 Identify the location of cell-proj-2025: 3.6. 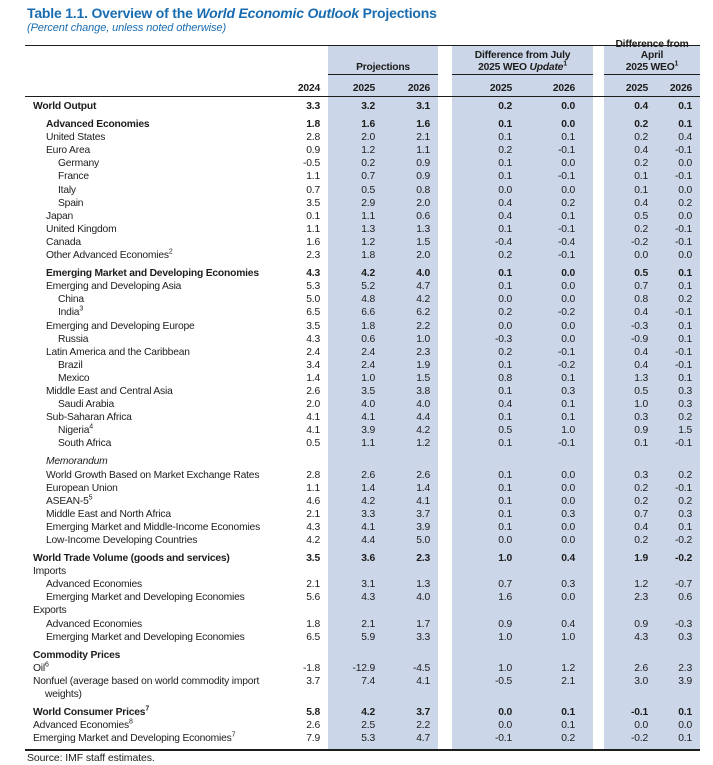
(368, 559).